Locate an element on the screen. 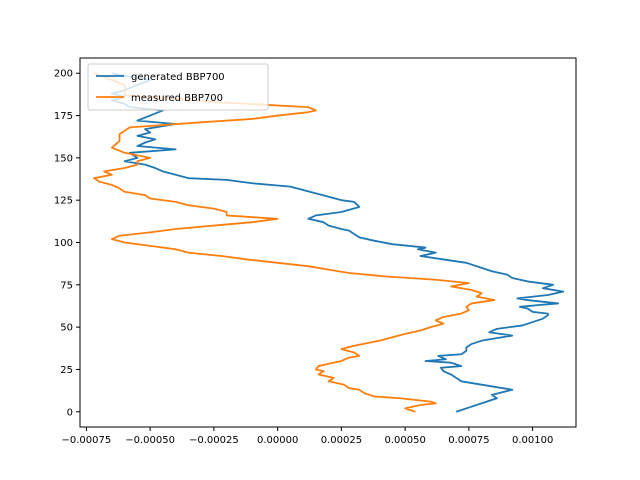 The image size is (640, 480). y-tick-label: 0 is located at coordinates (70, 412).